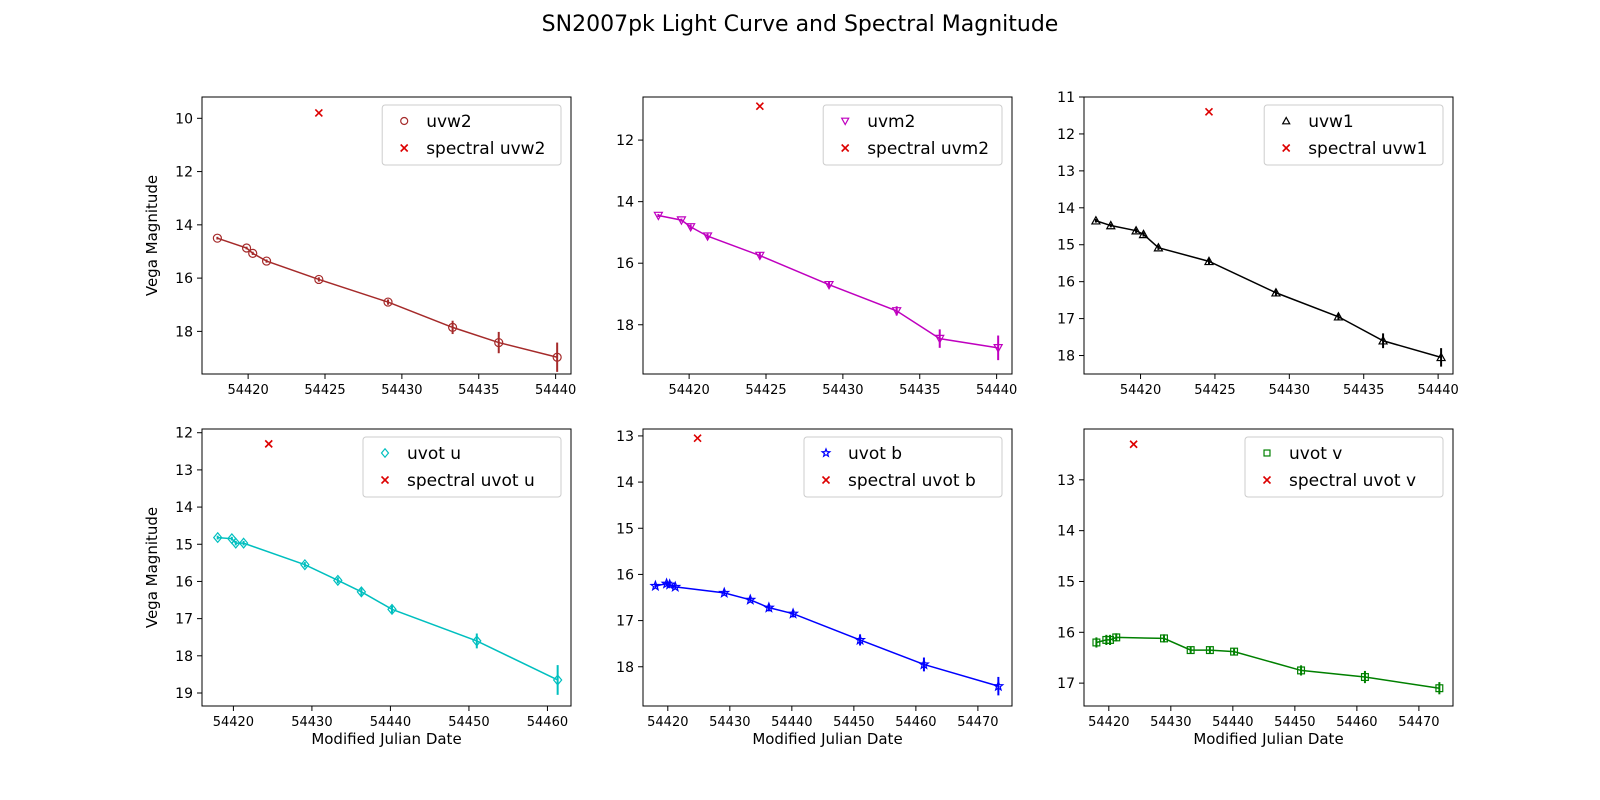 This screenshot has width=1600, height=800. Describe the element at coordinates (462, 467) in the screenshot. I see `legend-box` at that location.